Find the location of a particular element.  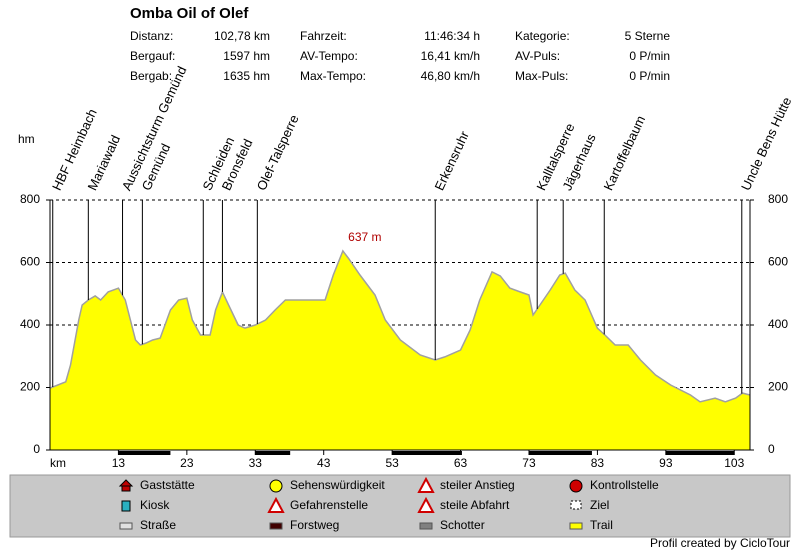

legend-item: steiler Anstieg is located at coordinates (466, 484).